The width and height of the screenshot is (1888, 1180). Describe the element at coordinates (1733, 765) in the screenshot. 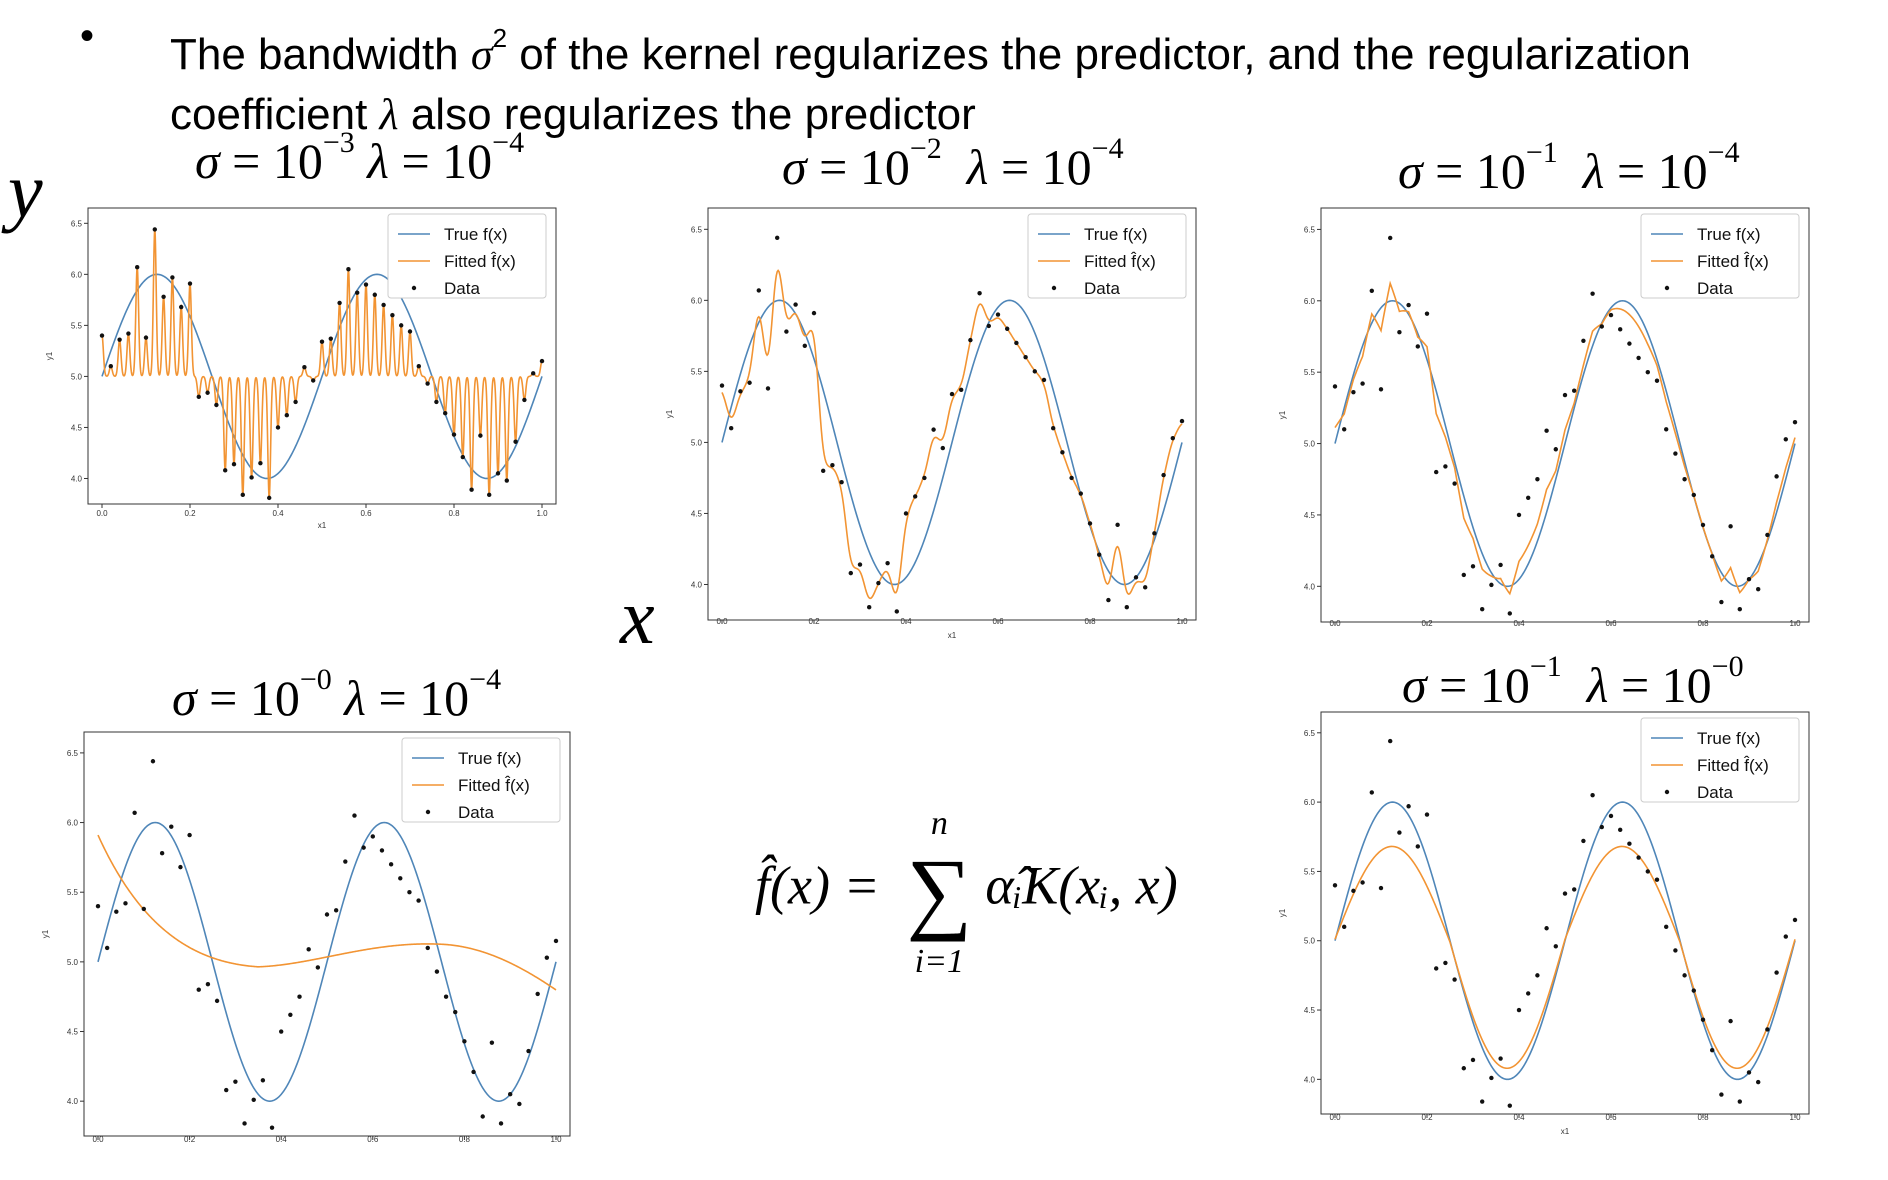

I see `legend-label: Fitted f̂(x)` at that location.